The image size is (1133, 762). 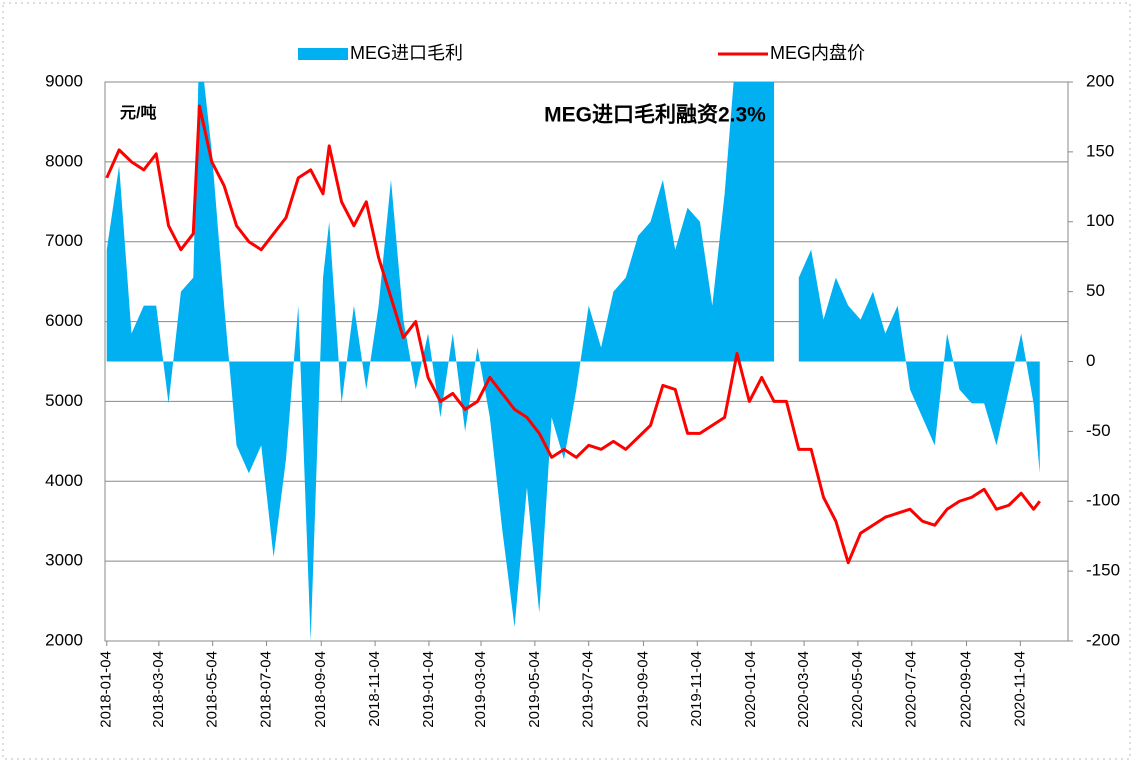 I want to click on y2-tick-label: -200, so click(x=1103, y=639).